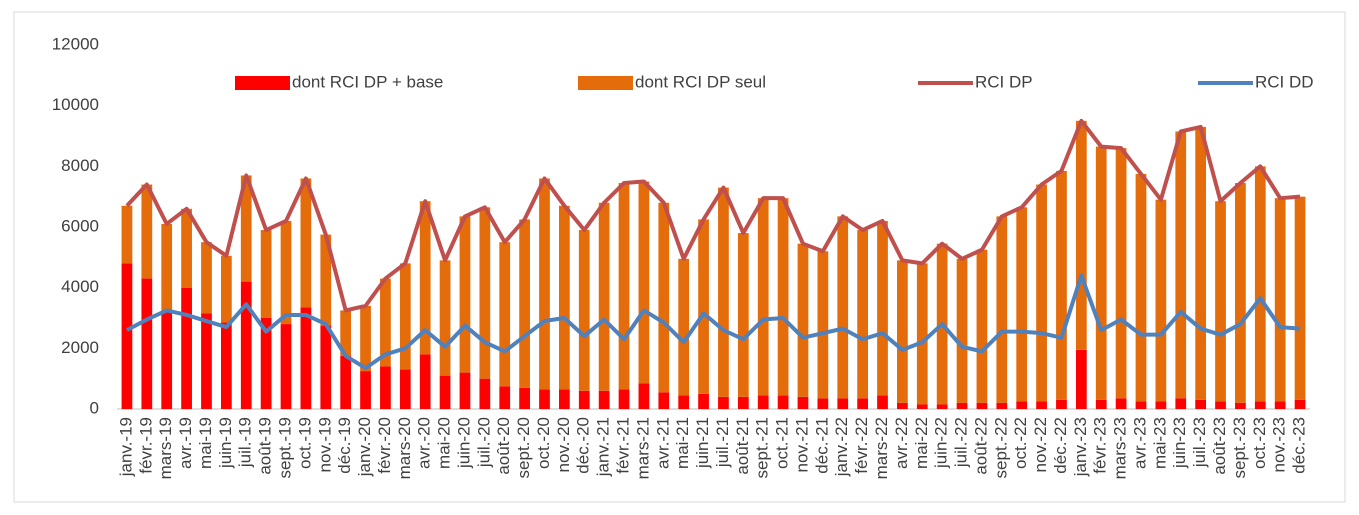 The height and width of the screenshot is (515, 1359). I want to click on x-tick-label: juil.-19, so click(245, 442).